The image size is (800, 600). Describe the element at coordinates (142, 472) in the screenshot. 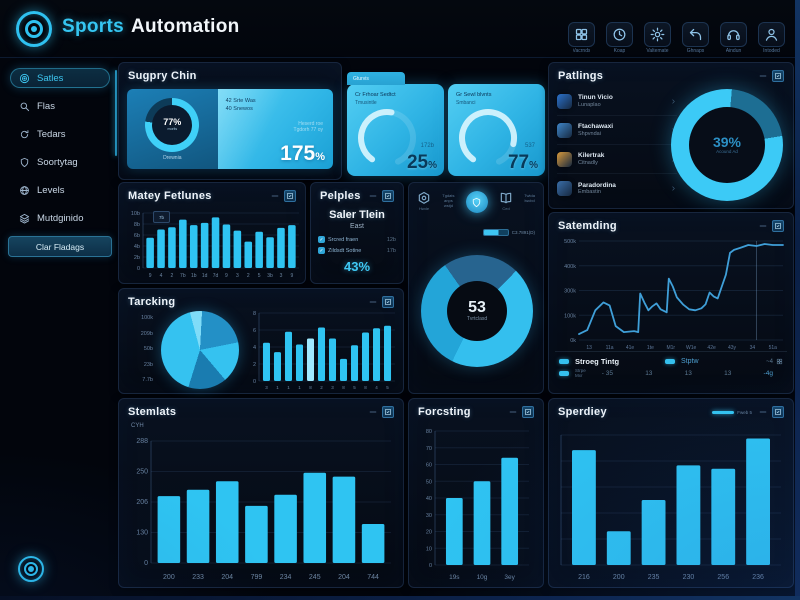

I see `svg-text: 250` at that location.